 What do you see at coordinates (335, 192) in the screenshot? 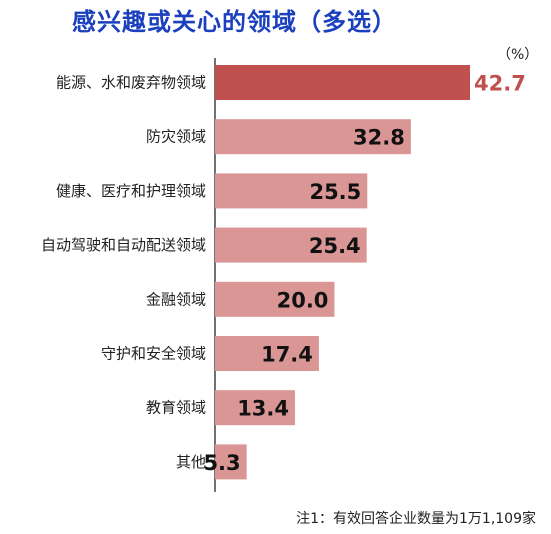
I see `value-label: 25.5` at bounding box center [335, 192].